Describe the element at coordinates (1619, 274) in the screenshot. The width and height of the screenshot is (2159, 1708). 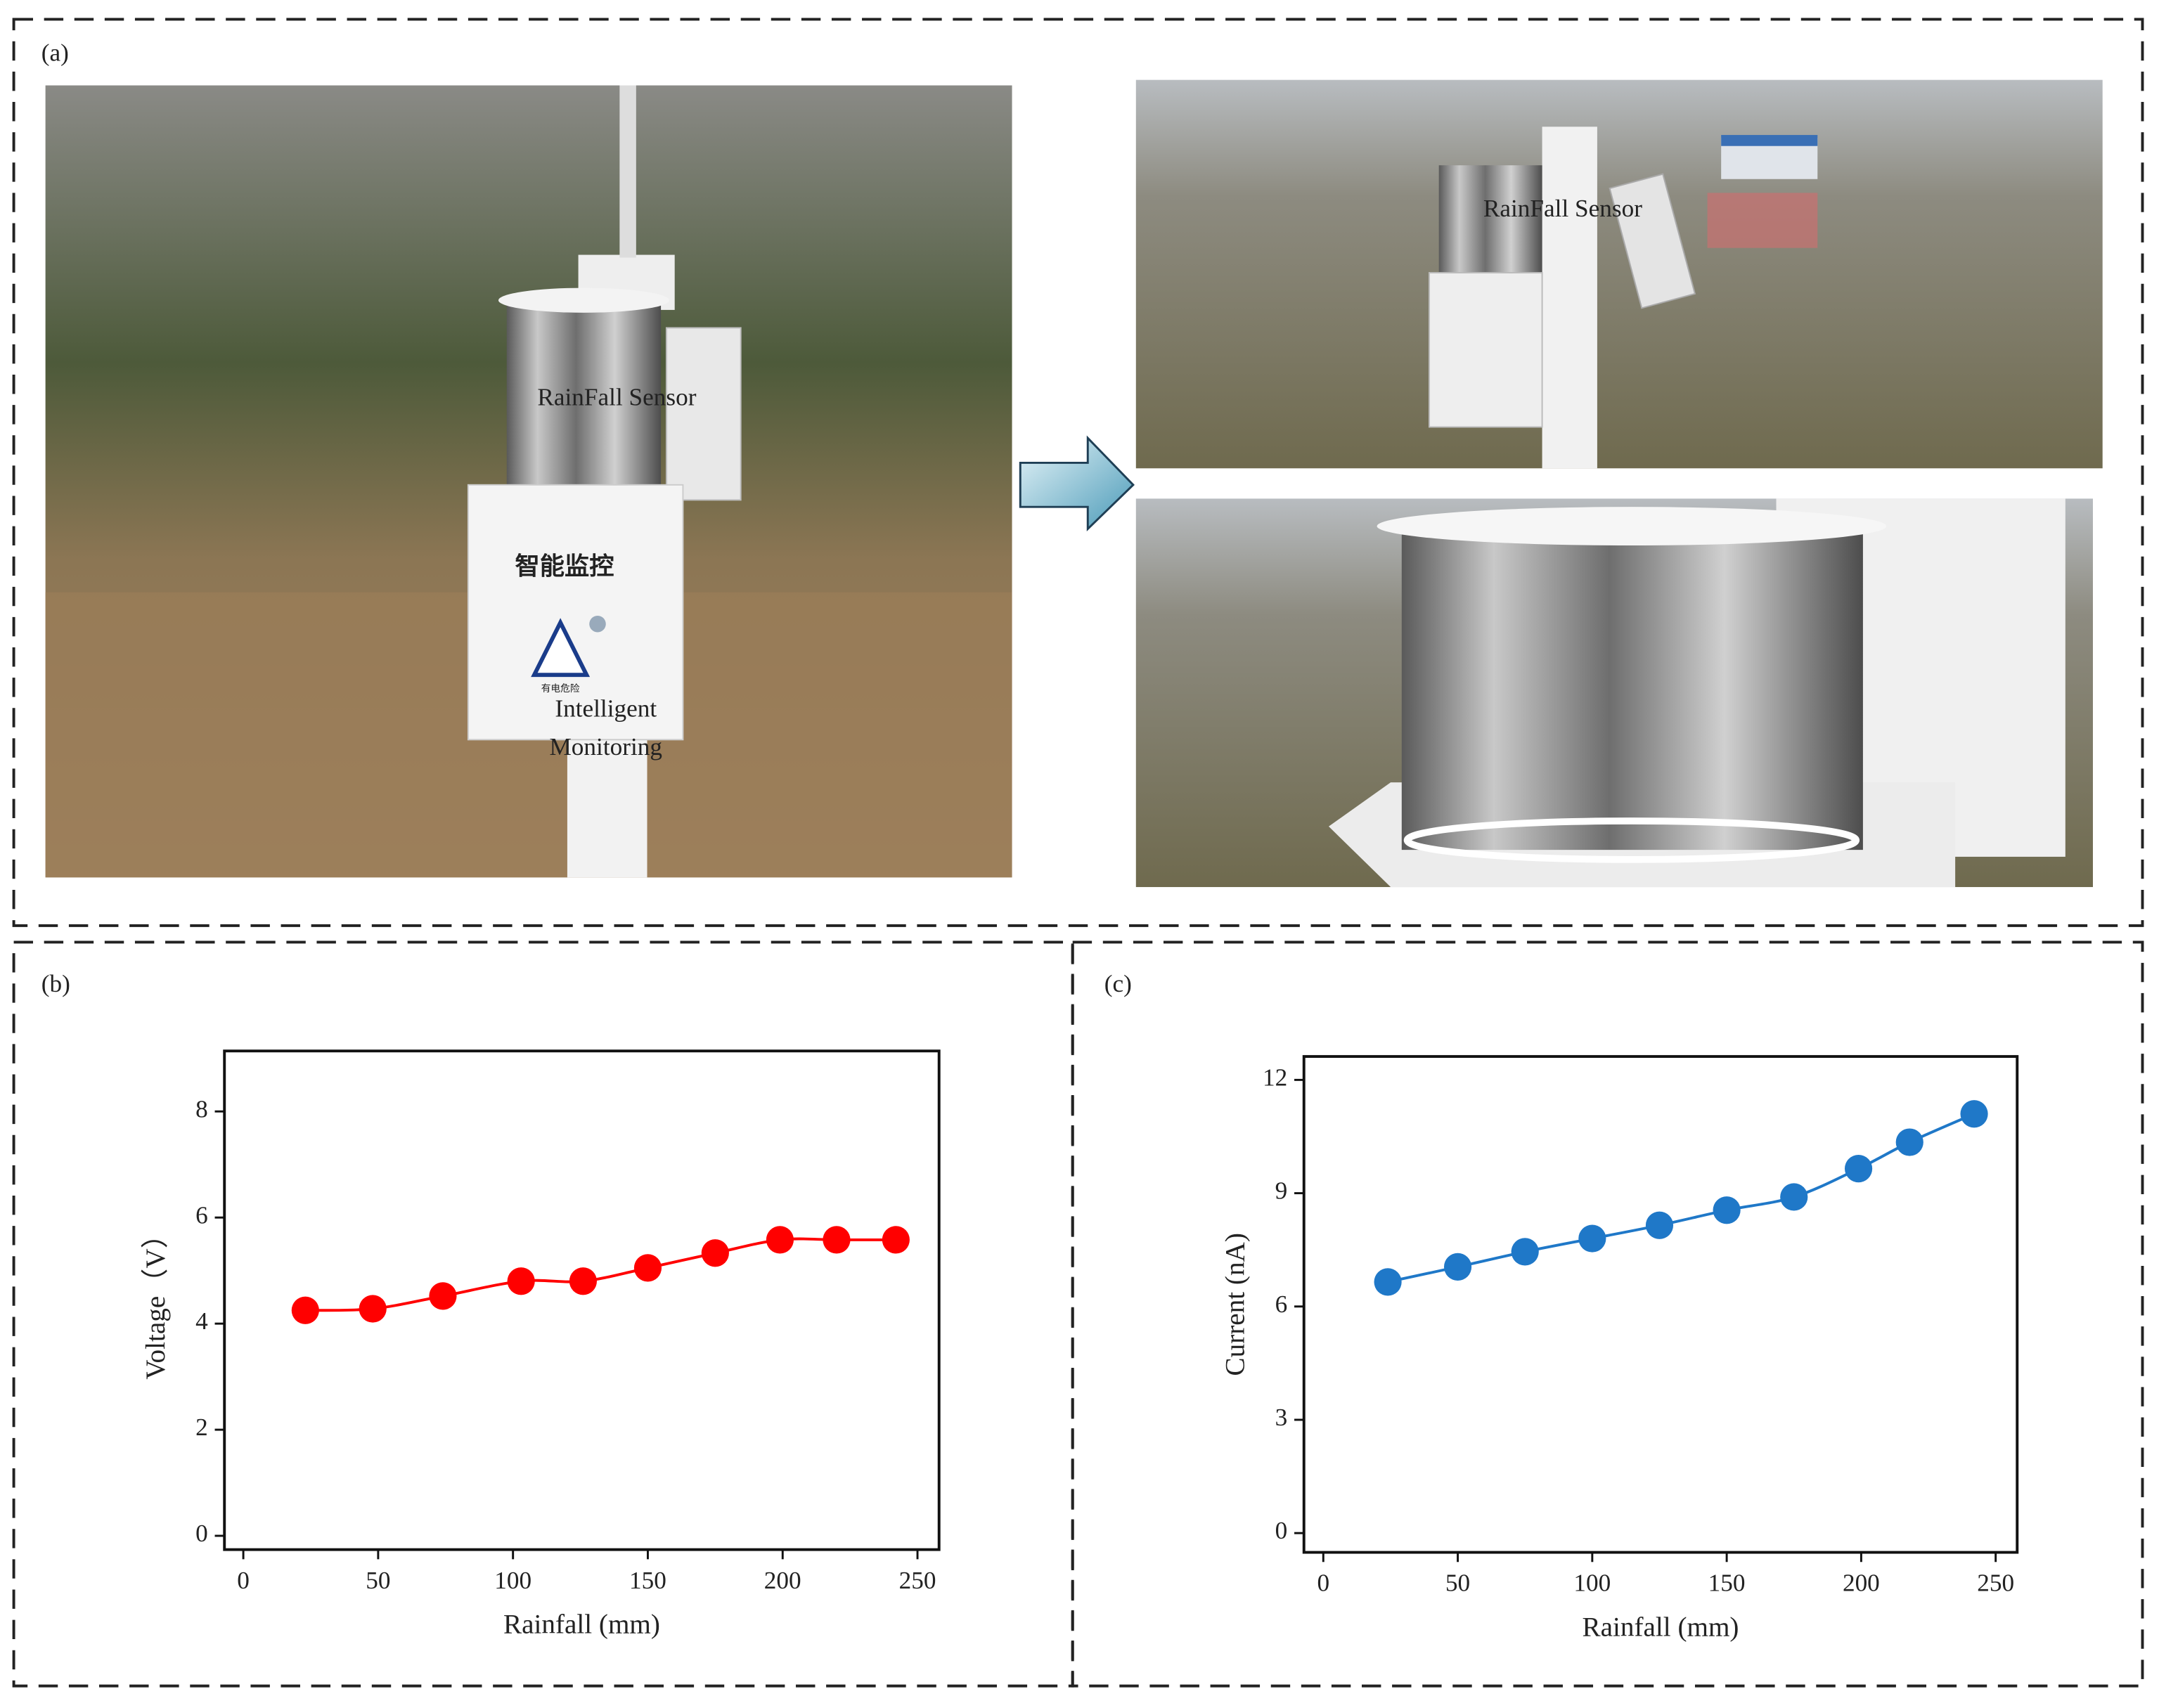
I see `photo-right-top: RainFall Sensor` at that location.